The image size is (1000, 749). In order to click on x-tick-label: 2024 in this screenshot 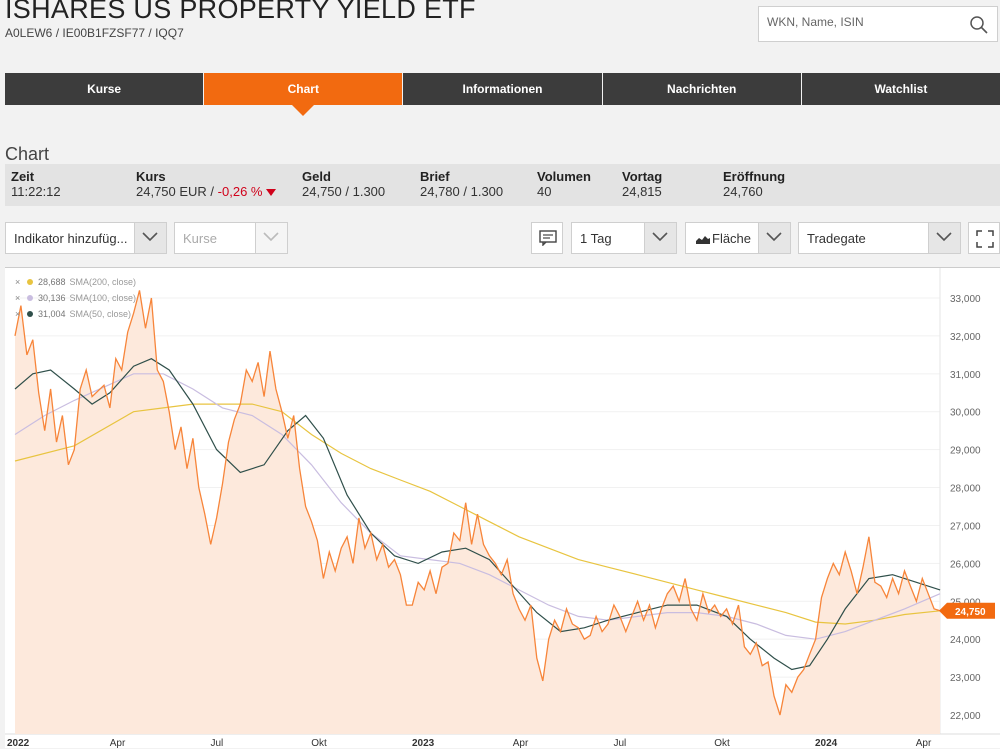, I will do `click(826, 743)`.